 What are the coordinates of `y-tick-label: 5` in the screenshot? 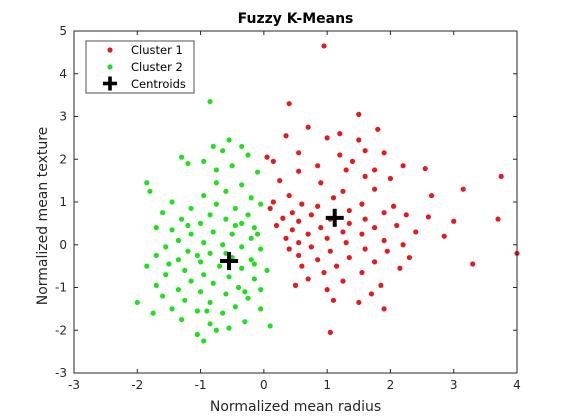 It's located at (63, 31).